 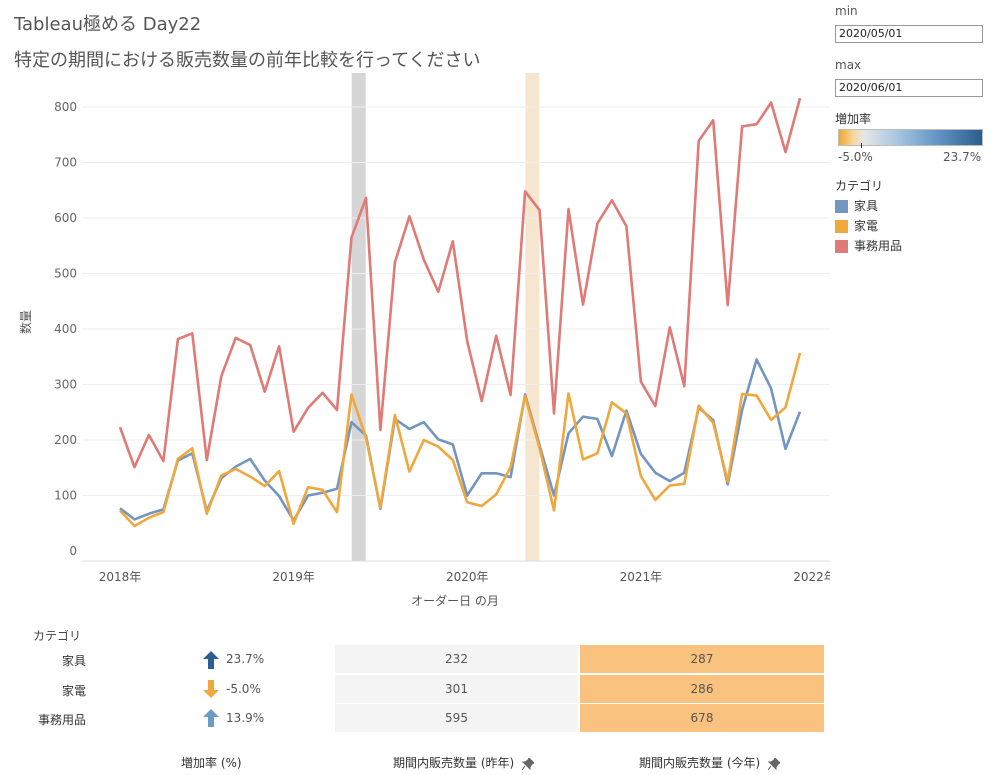 What do you see at coordinates (211, 763) in the screenshot?
I see `footer-rate-header: 増加率 (%)` at bounding box center [211, 763].